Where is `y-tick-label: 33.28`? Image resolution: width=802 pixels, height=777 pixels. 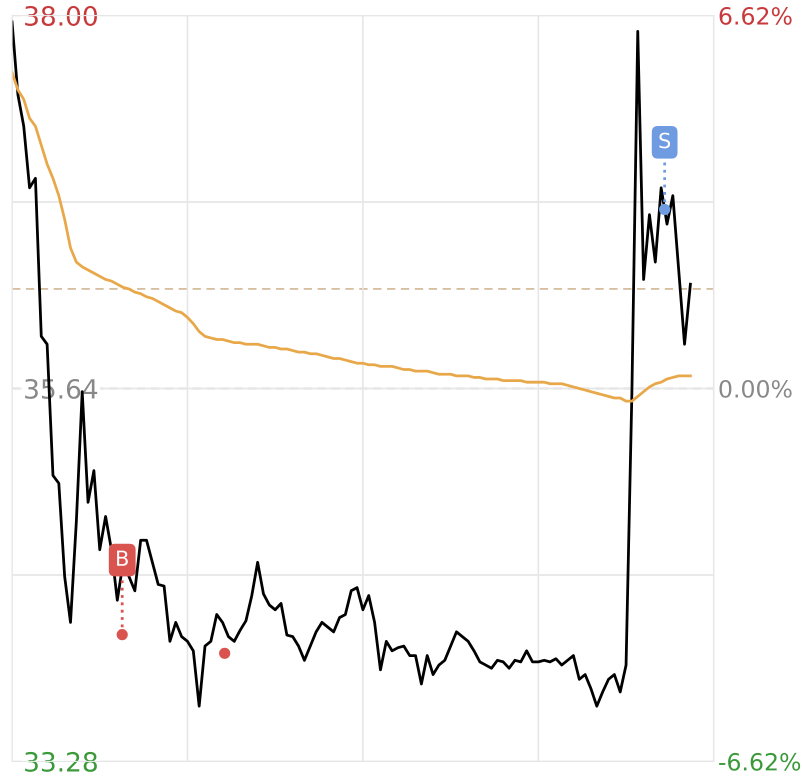 y-tick-label: 33.28 is located at coordinates (61, 762).